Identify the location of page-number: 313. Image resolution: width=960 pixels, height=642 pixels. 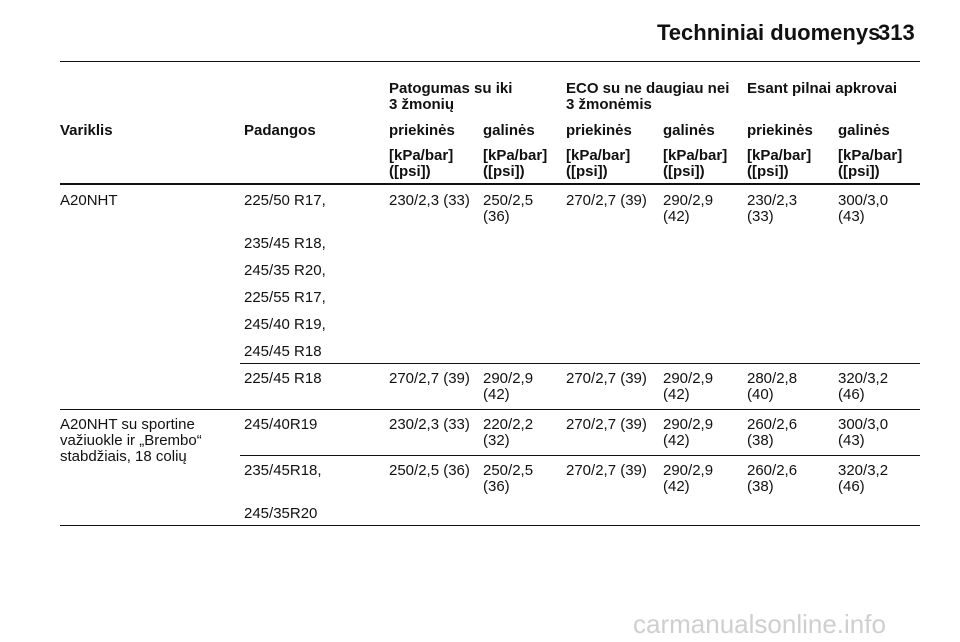
(896, 32).